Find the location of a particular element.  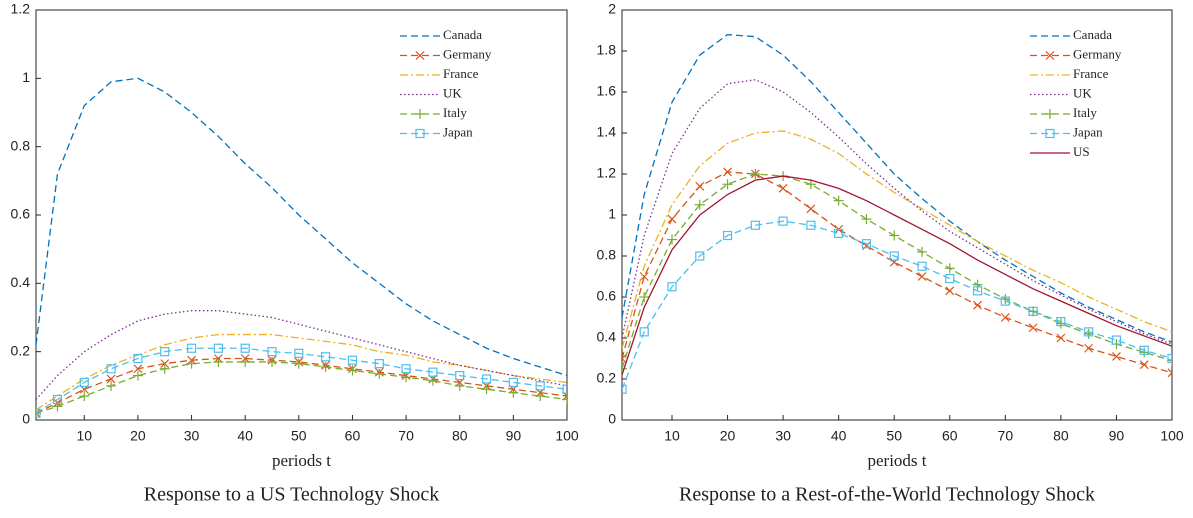

x-tick-label: 80 is located at coordinates (460, 436).